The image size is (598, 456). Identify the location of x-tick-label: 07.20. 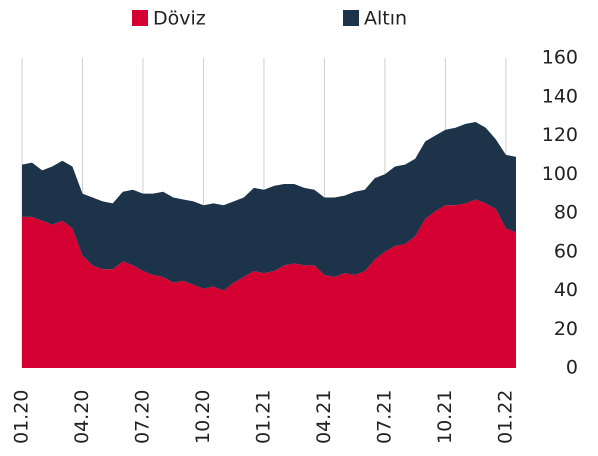
(142, 417).